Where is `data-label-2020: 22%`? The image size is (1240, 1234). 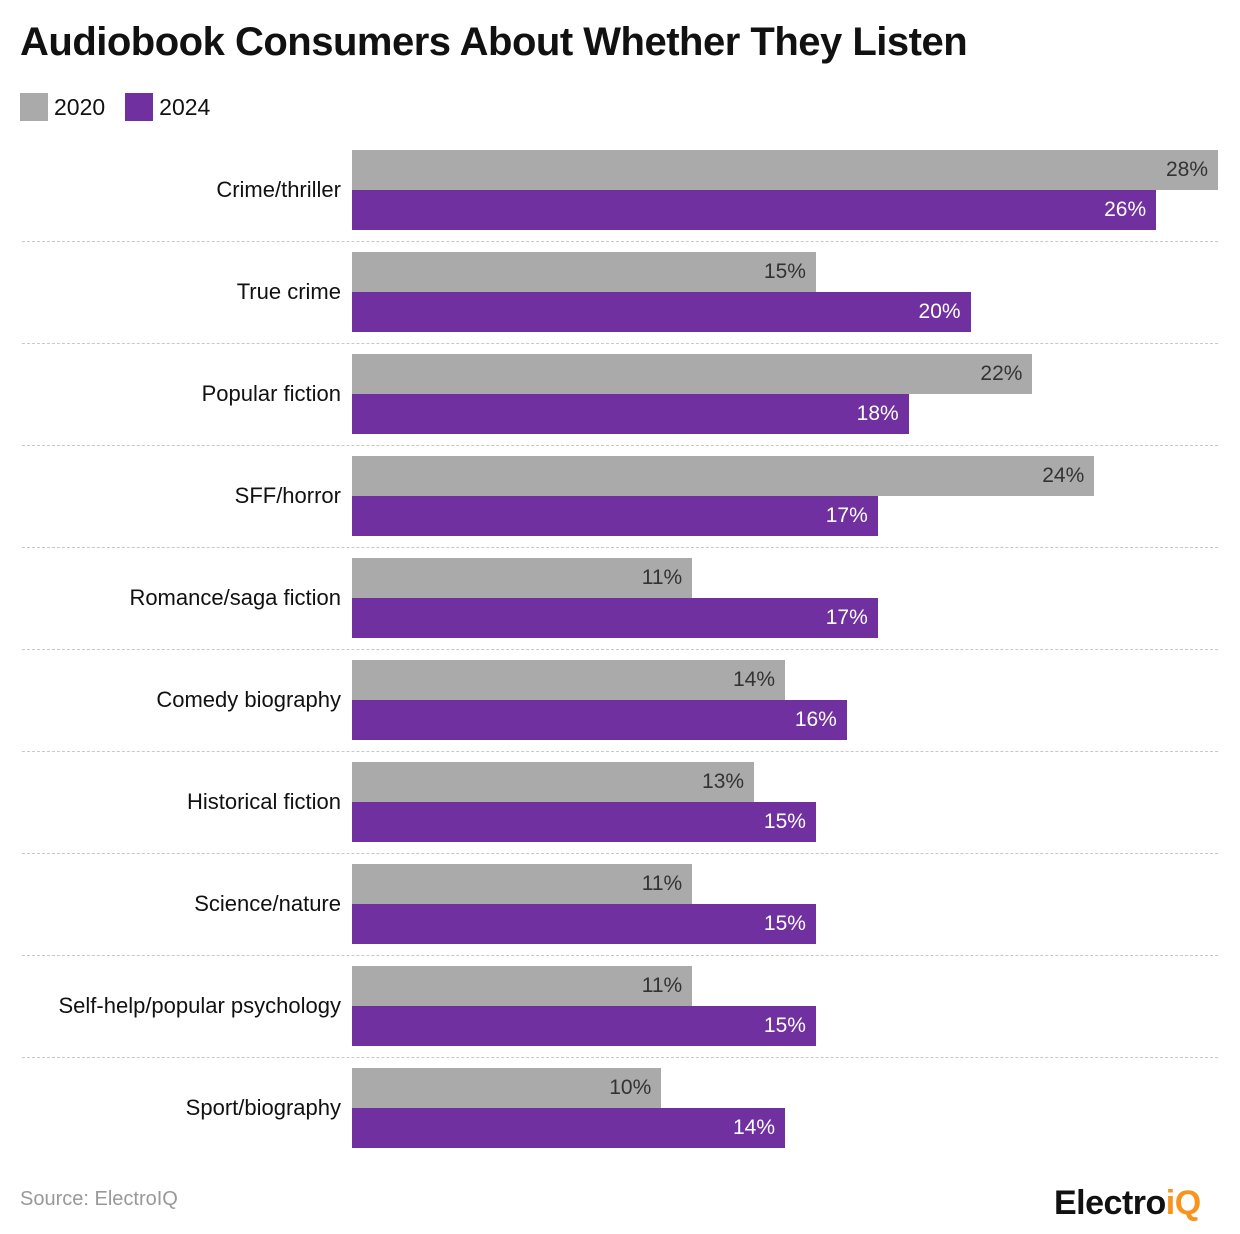 data-label-2020: 22% is located at coordinates (1001, 373).